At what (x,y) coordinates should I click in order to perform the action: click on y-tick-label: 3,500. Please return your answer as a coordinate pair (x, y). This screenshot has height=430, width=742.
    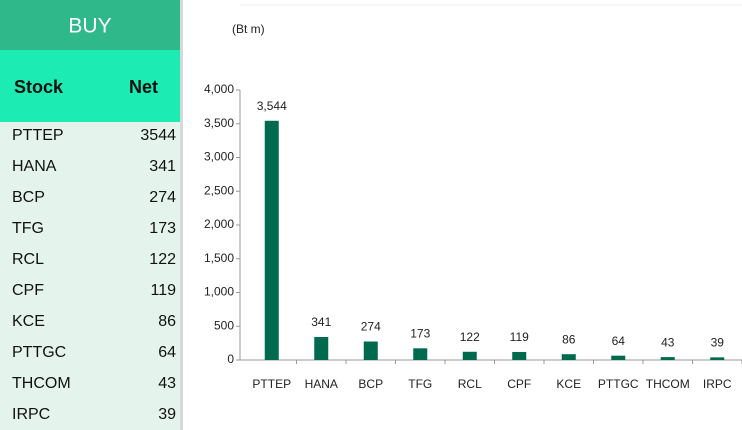
    Looking at the image, I should click on (219, 123).